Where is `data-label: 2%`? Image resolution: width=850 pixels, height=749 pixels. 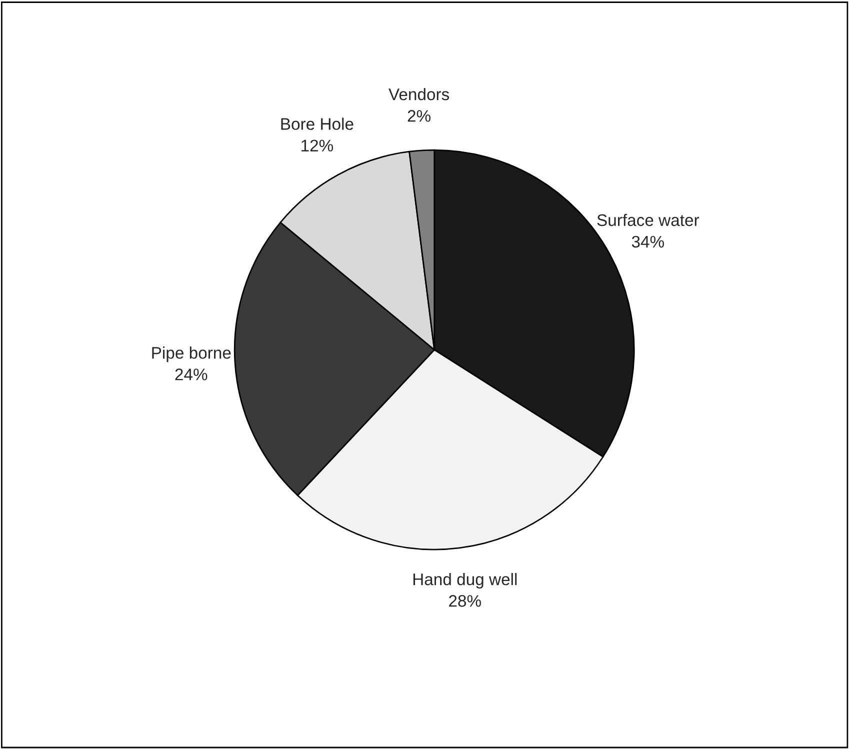
data-label: 2% is located at coordinates (419, 116).